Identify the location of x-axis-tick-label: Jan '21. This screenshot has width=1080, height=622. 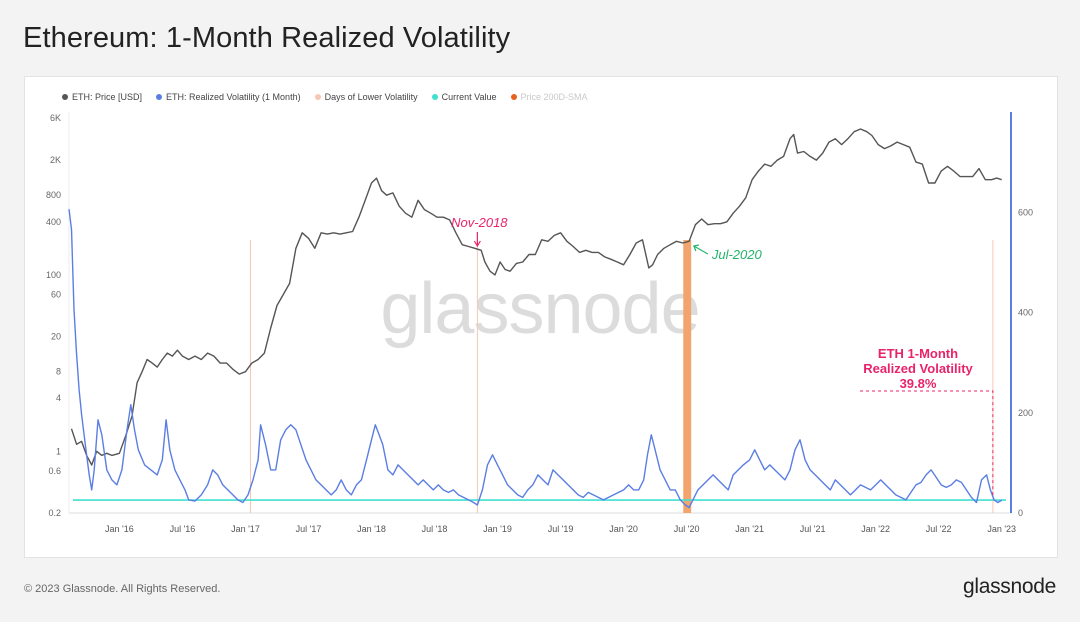
(749, 529).